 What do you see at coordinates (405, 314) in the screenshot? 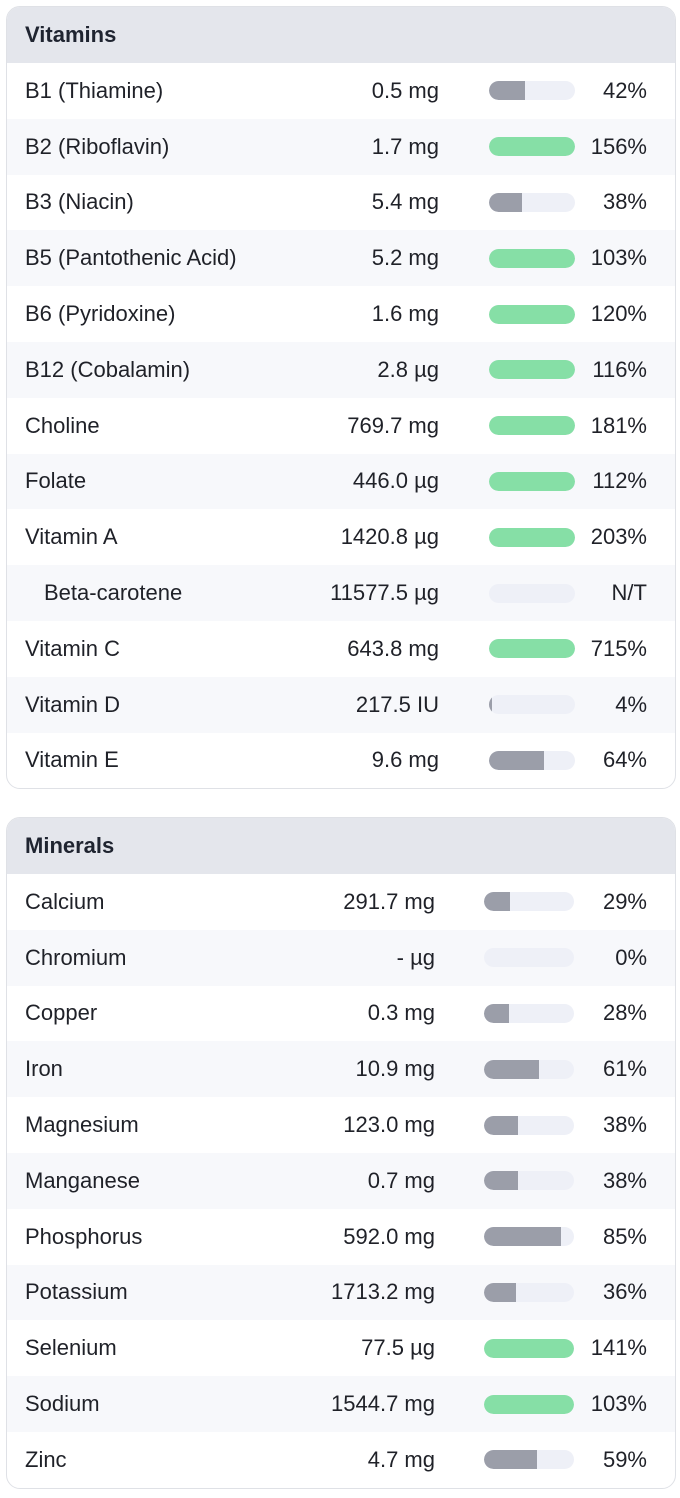
I see `nutrient-amount: 1.6 mg` at bounding box center [405, 314].